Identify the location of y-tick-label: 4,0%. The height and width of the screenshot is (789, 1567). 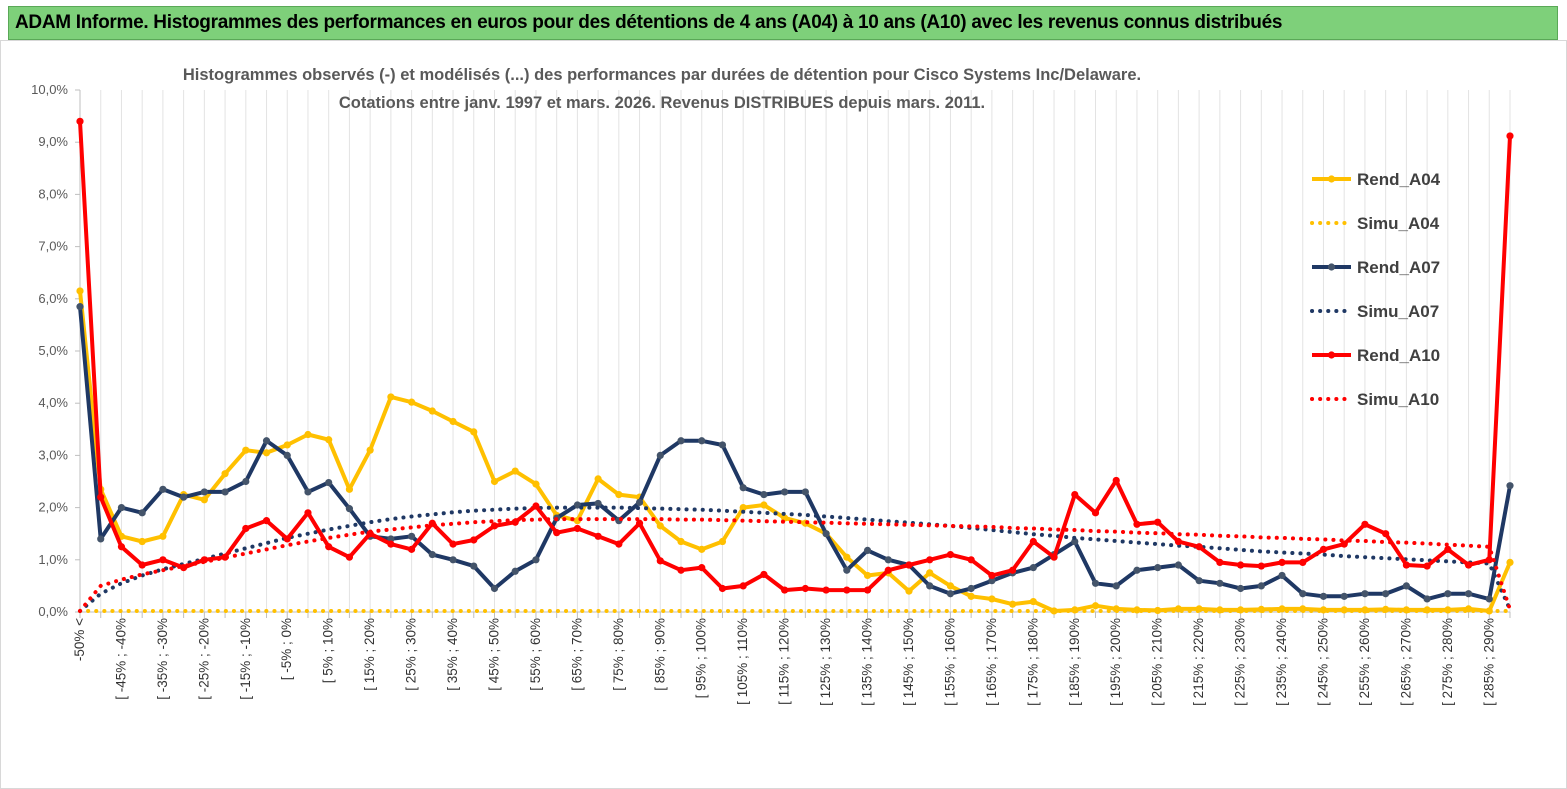
(53, 402).